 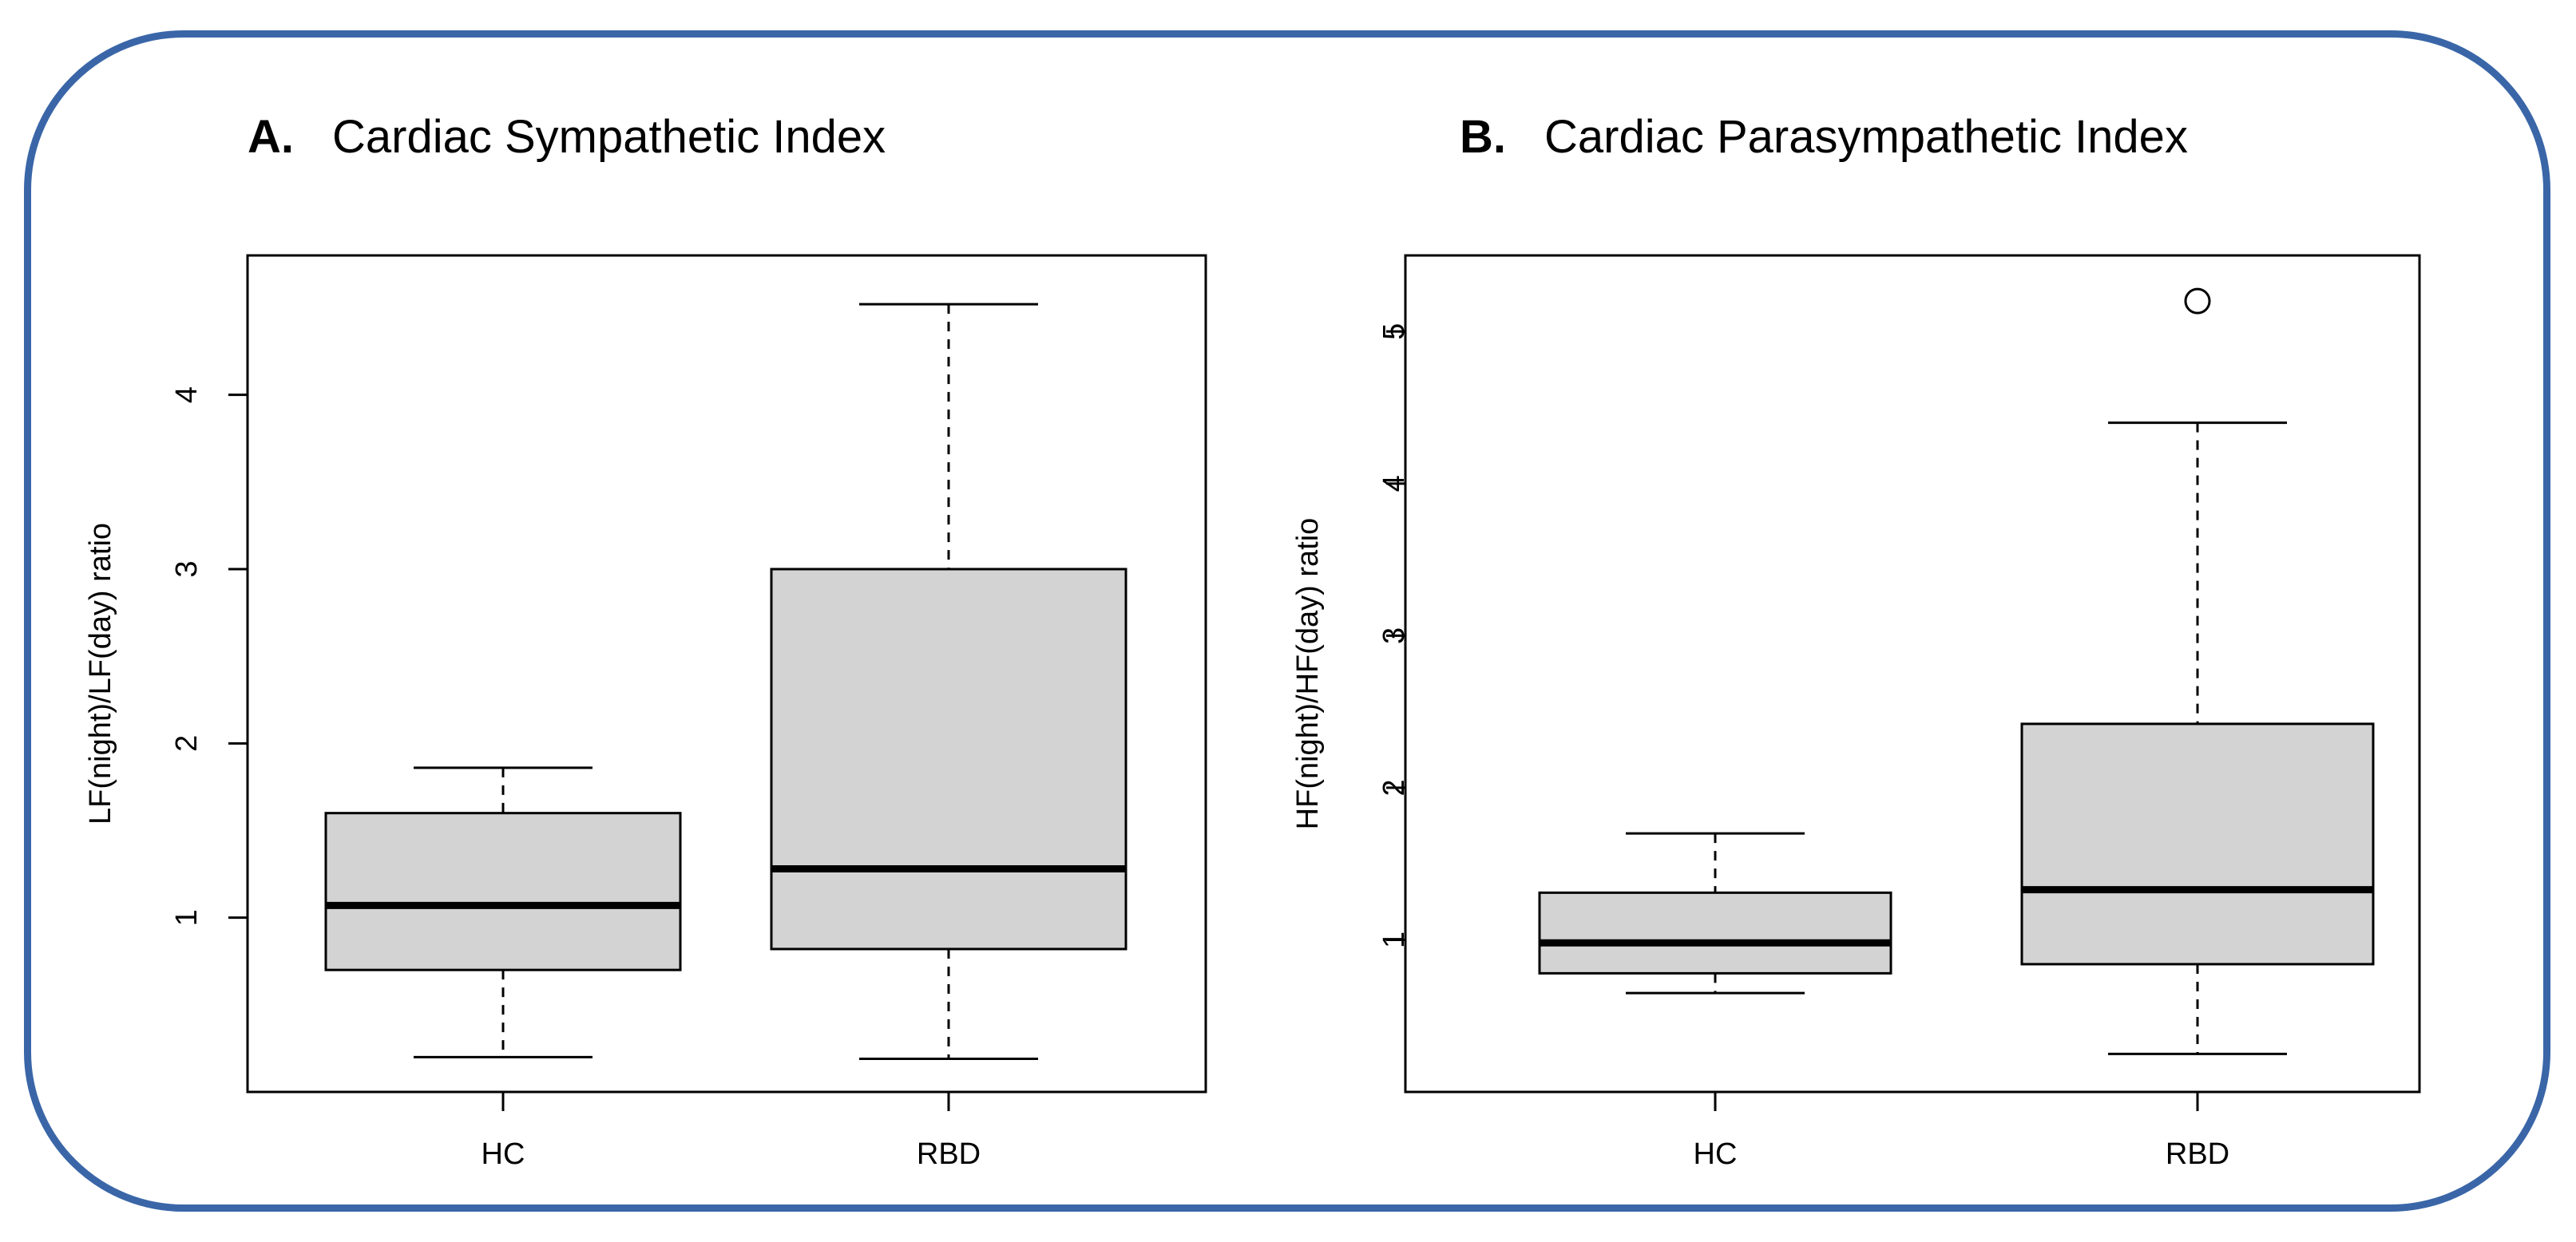 I want to click on x-category-label-a-hc: HC, so click(x=504, y=1154).